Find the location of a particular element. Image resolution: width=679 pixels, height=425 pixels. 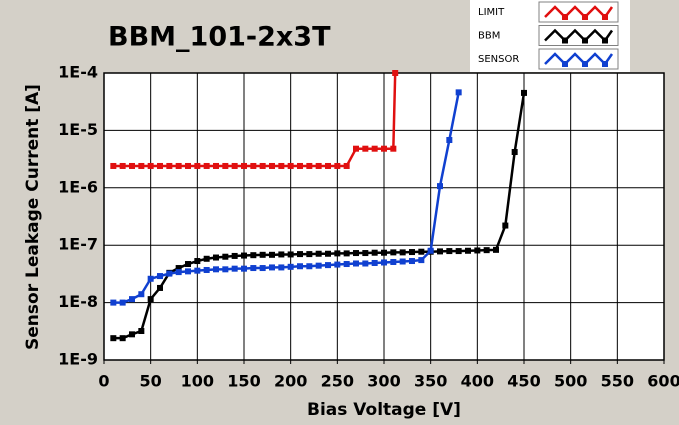

x-tick-label: 400 is located at coordinates (477, 381).